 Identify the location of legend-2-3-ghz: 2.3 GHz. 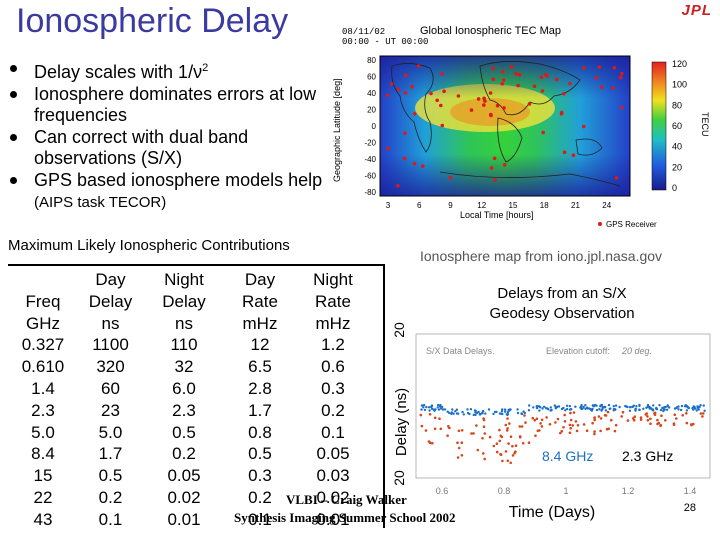
(647, 456).